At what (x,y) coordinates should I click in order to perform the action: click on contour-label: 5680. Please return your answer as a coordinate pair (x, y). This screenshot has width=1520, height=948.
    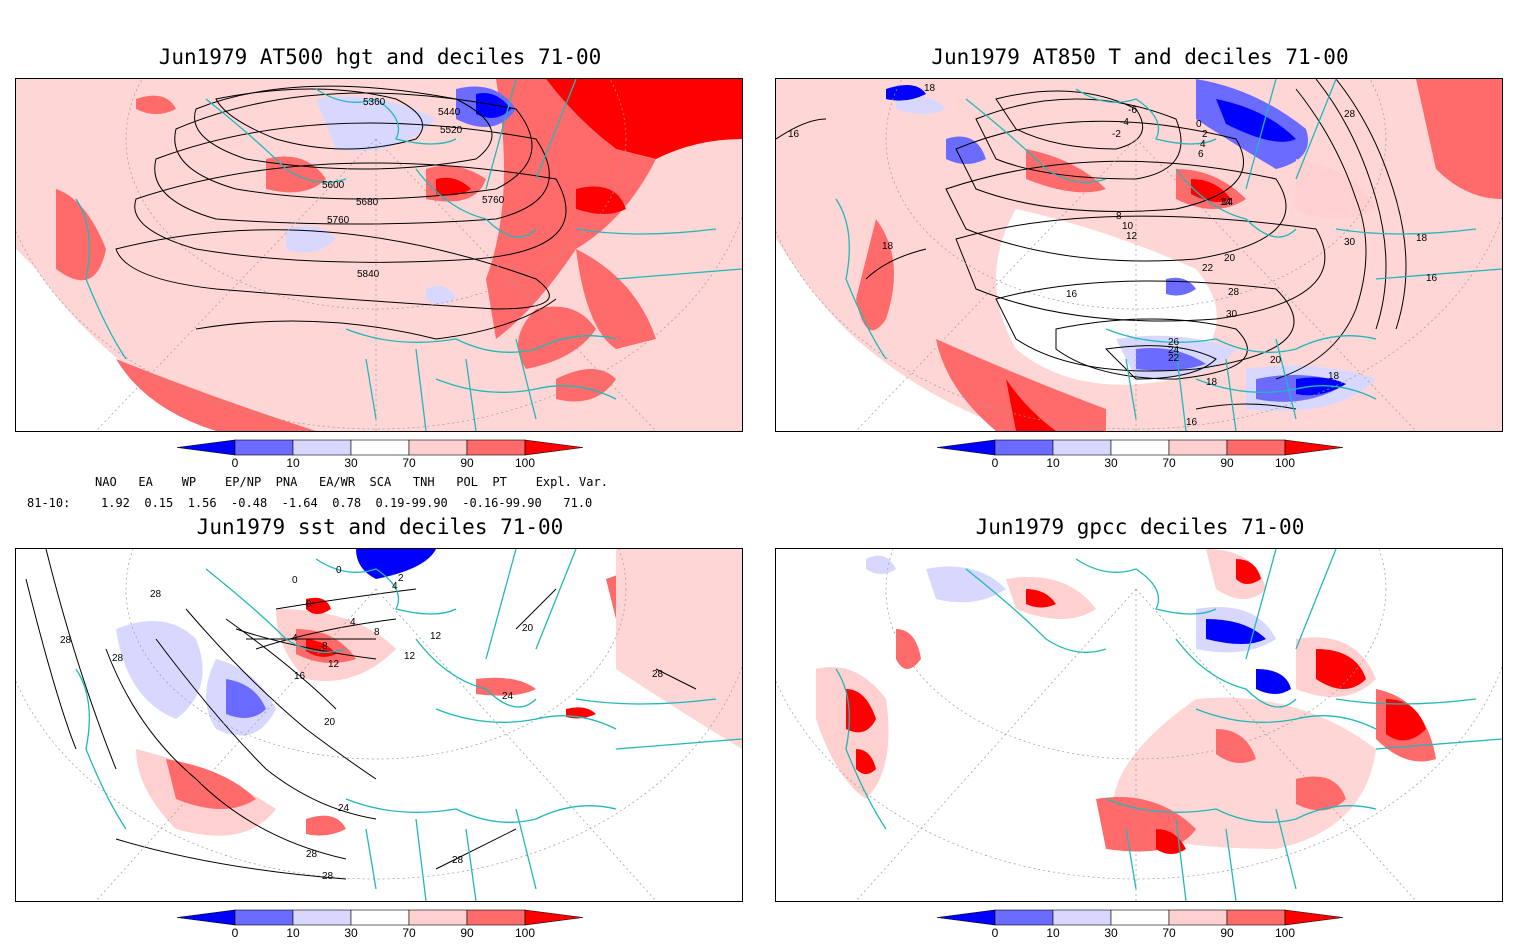
    Looking at the image, I should click on (367, 202).